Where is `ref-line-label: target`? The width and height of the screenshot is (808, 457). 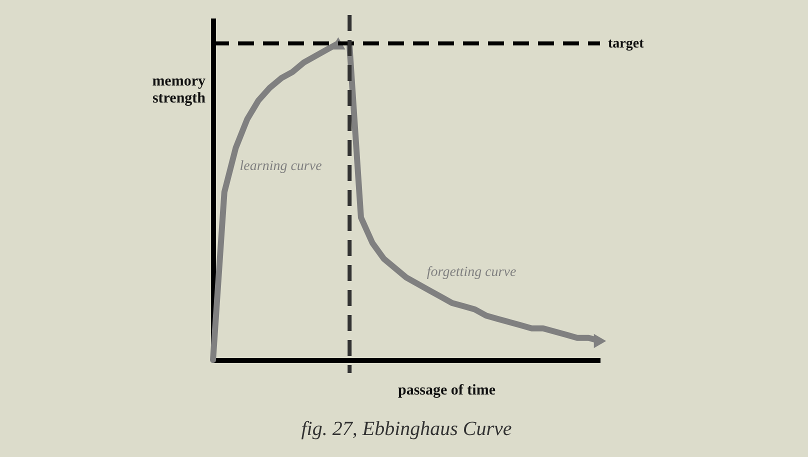
ref-line-label: target is located at coordinates (626, 44).